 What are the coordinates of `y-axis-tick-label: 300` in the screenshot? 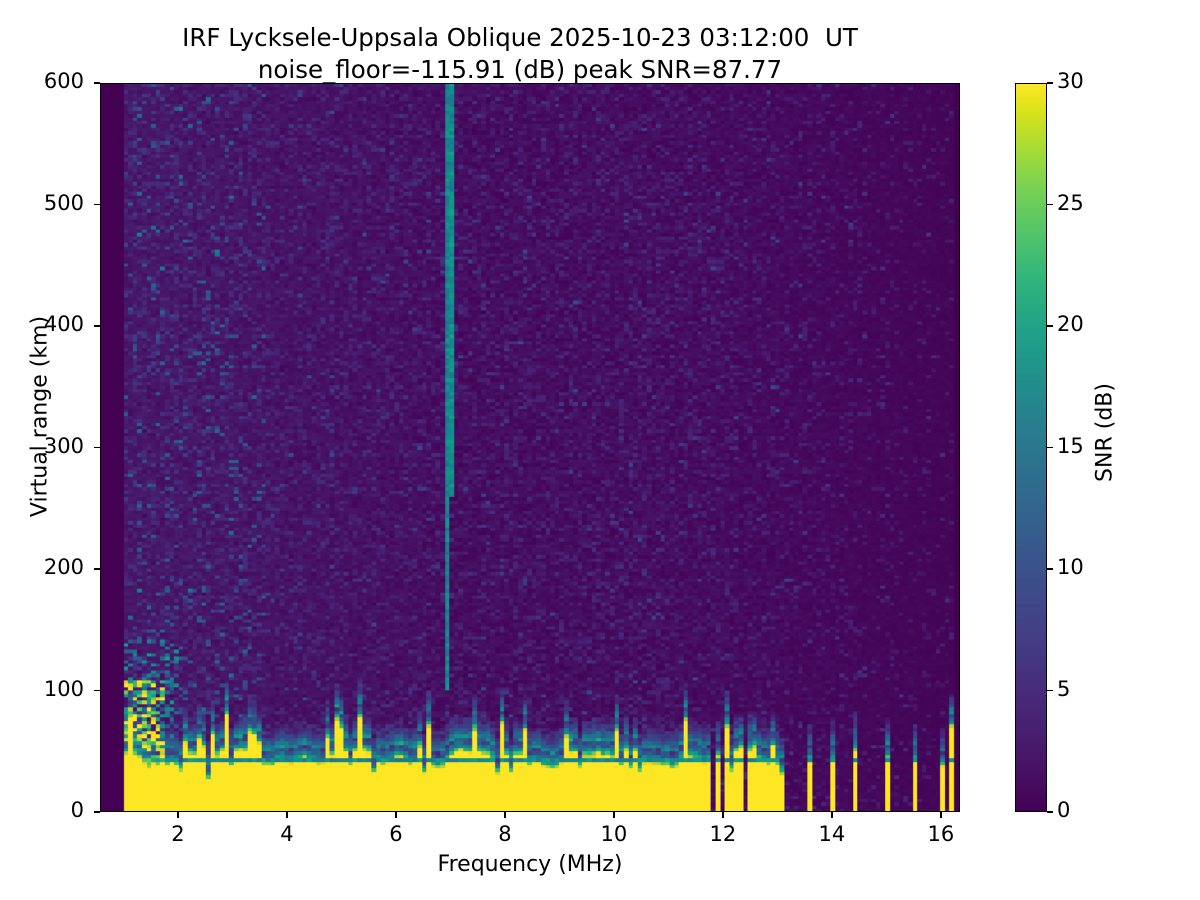 It's located at (63, 445).